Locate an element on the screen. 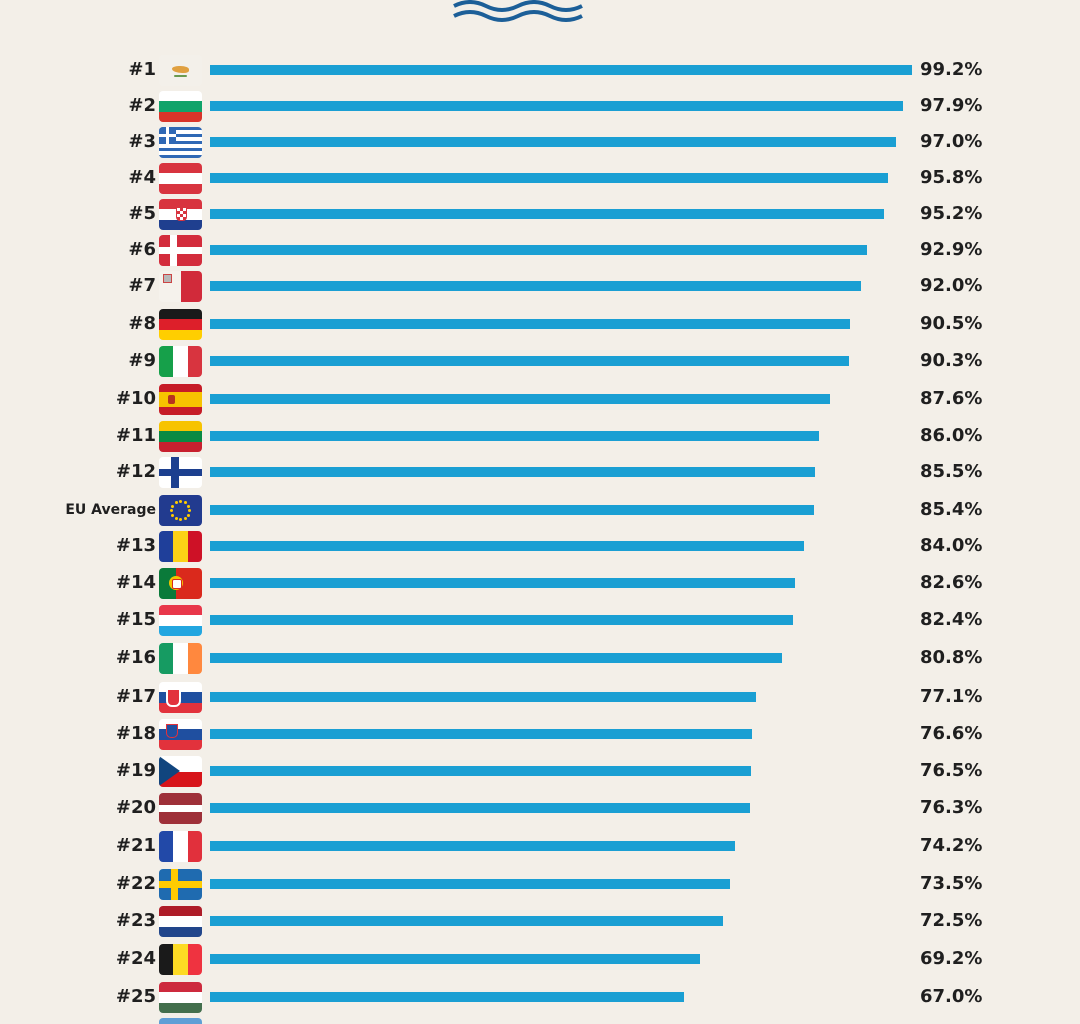  value-label: 95.2% is located at coordinates (951, 213).